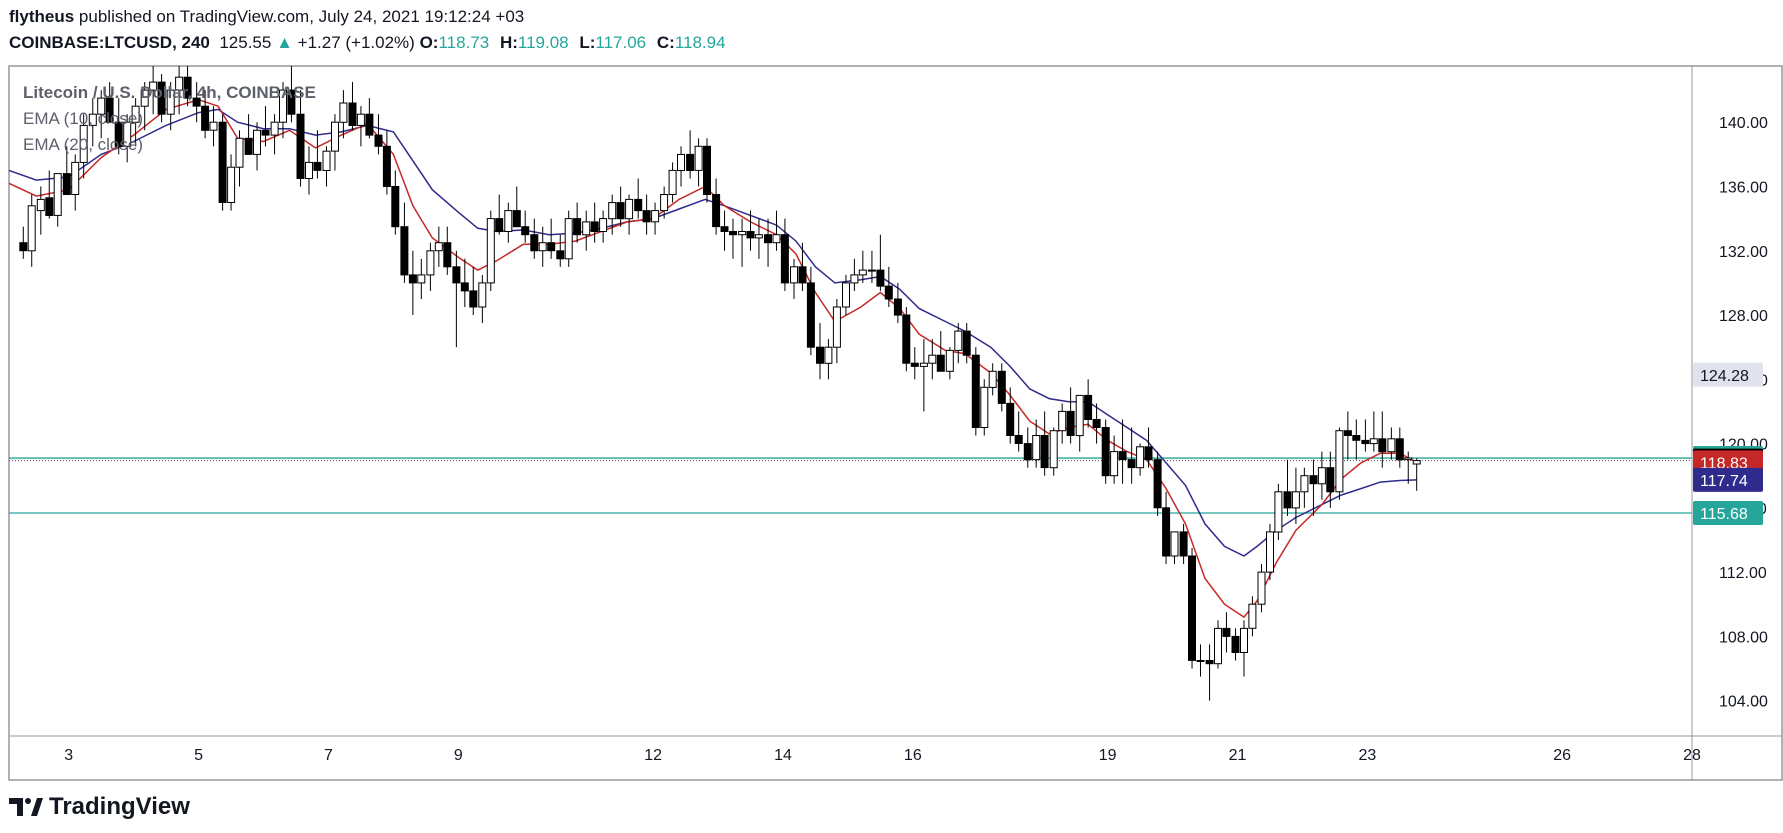  I want to click on tradingview-logo: TradingView, so click(99, 807).